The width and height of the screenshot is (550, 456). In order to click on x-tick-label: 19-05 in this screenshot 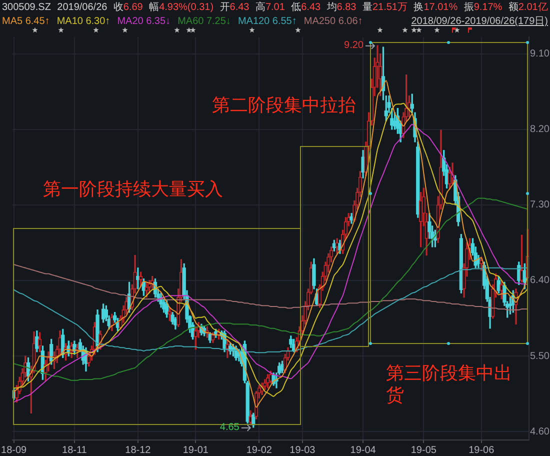, I will do `click(423, 450)`.